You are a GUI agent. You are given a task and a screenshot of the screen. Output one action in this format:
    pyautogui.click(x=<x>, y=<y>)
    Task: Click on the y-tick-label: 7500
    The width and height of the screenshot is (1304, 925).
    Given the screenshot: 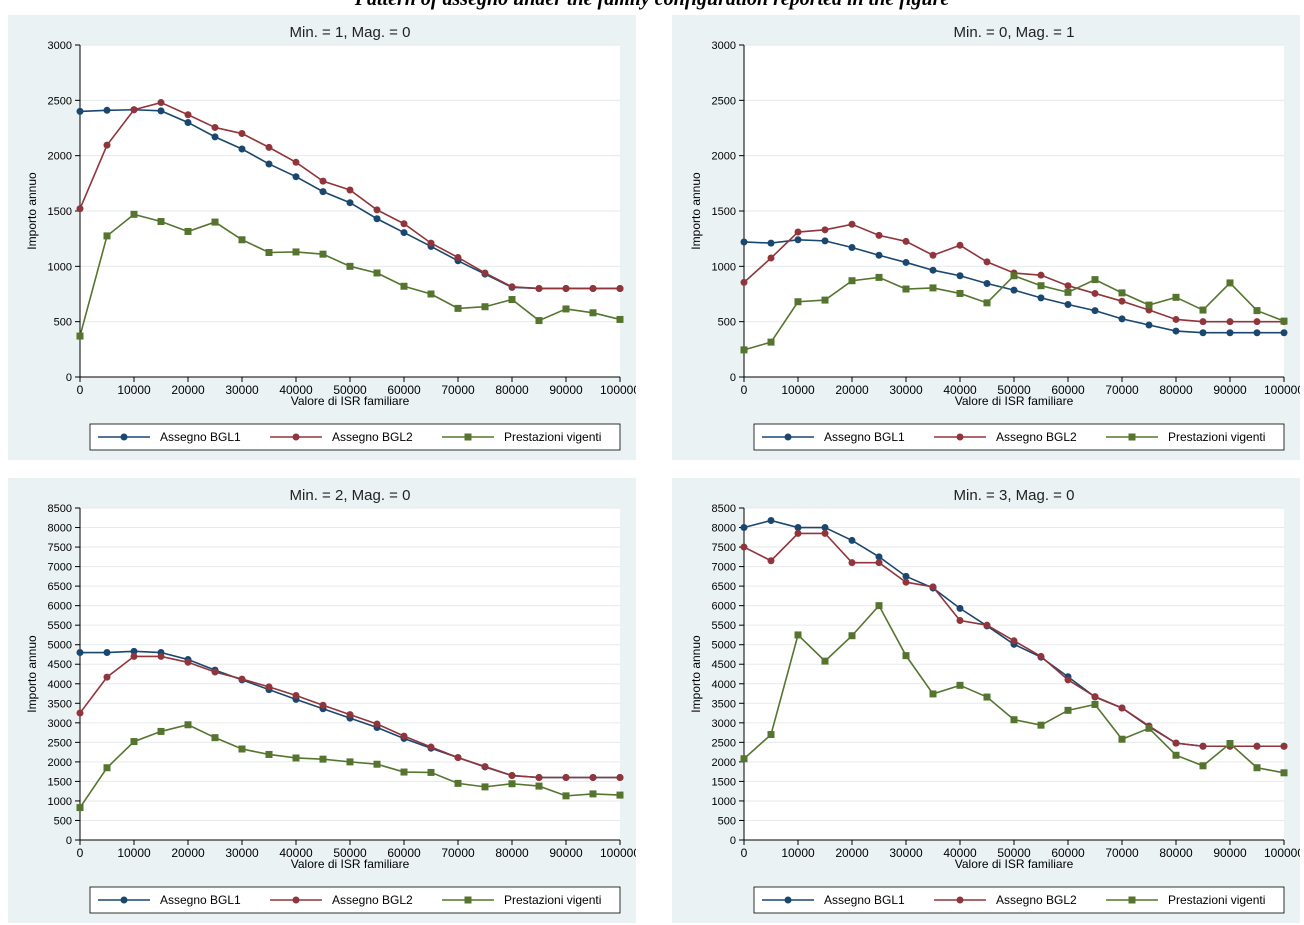 What is the action you would take?
    pyautogui.click(x=724, y=548)
    